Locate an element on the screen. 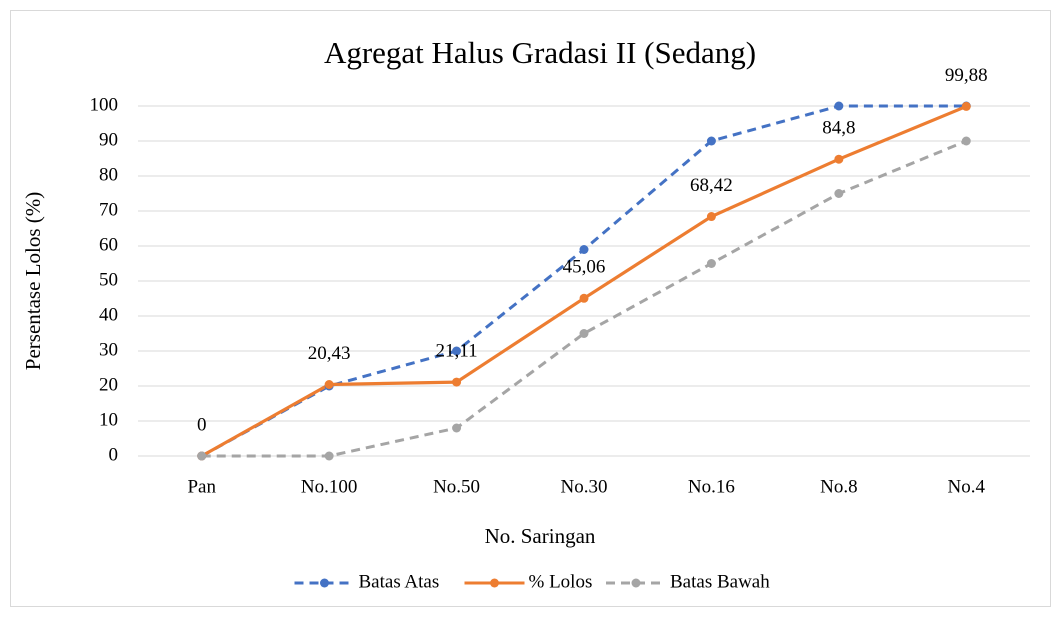  y-tick-label: 50 is located at coordinates (108, 279).